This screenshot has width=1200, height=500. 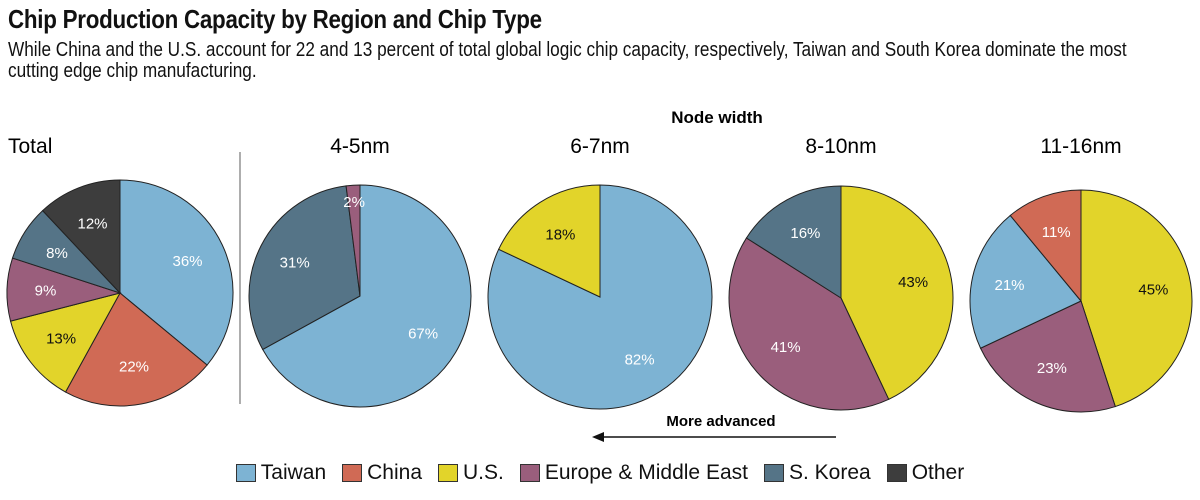 I want to click on pie-8-10nm: 8-10nm 43% 41% 16%, so click(x=841, y=273).